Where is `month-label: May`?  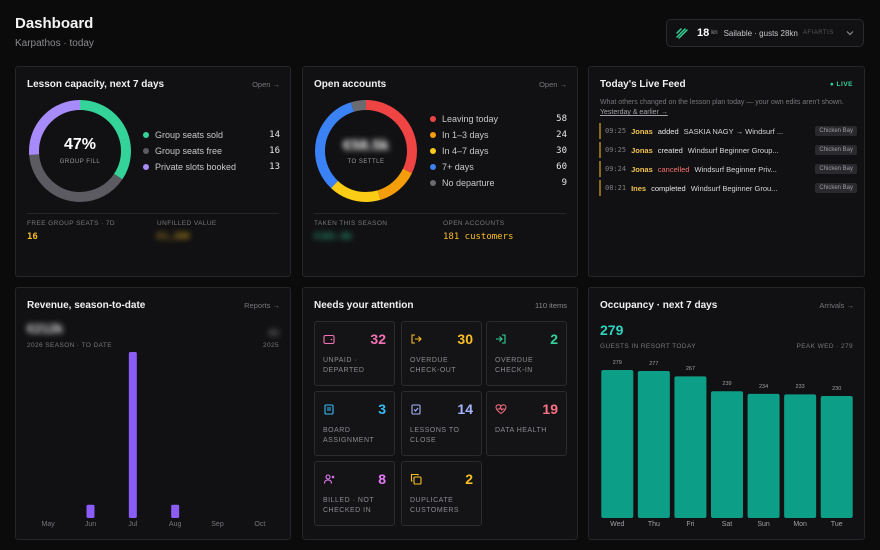 month-label: May is located at coordinates (48, 524).